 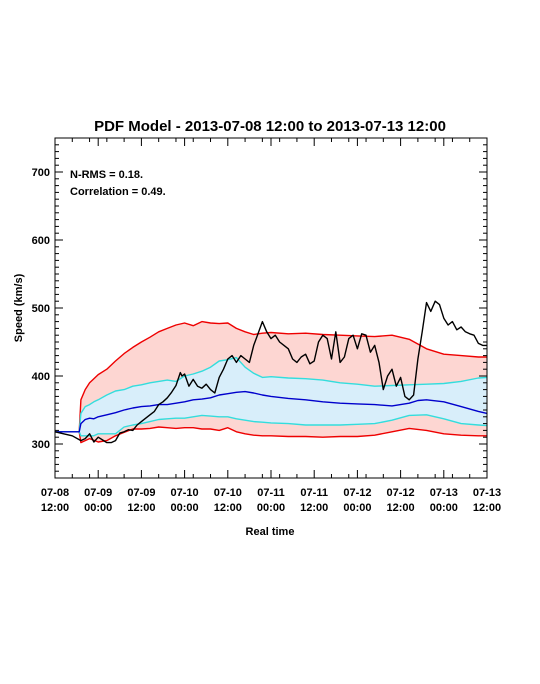 I want to click on y-tick-label: 600, so click(x=41, y=241).